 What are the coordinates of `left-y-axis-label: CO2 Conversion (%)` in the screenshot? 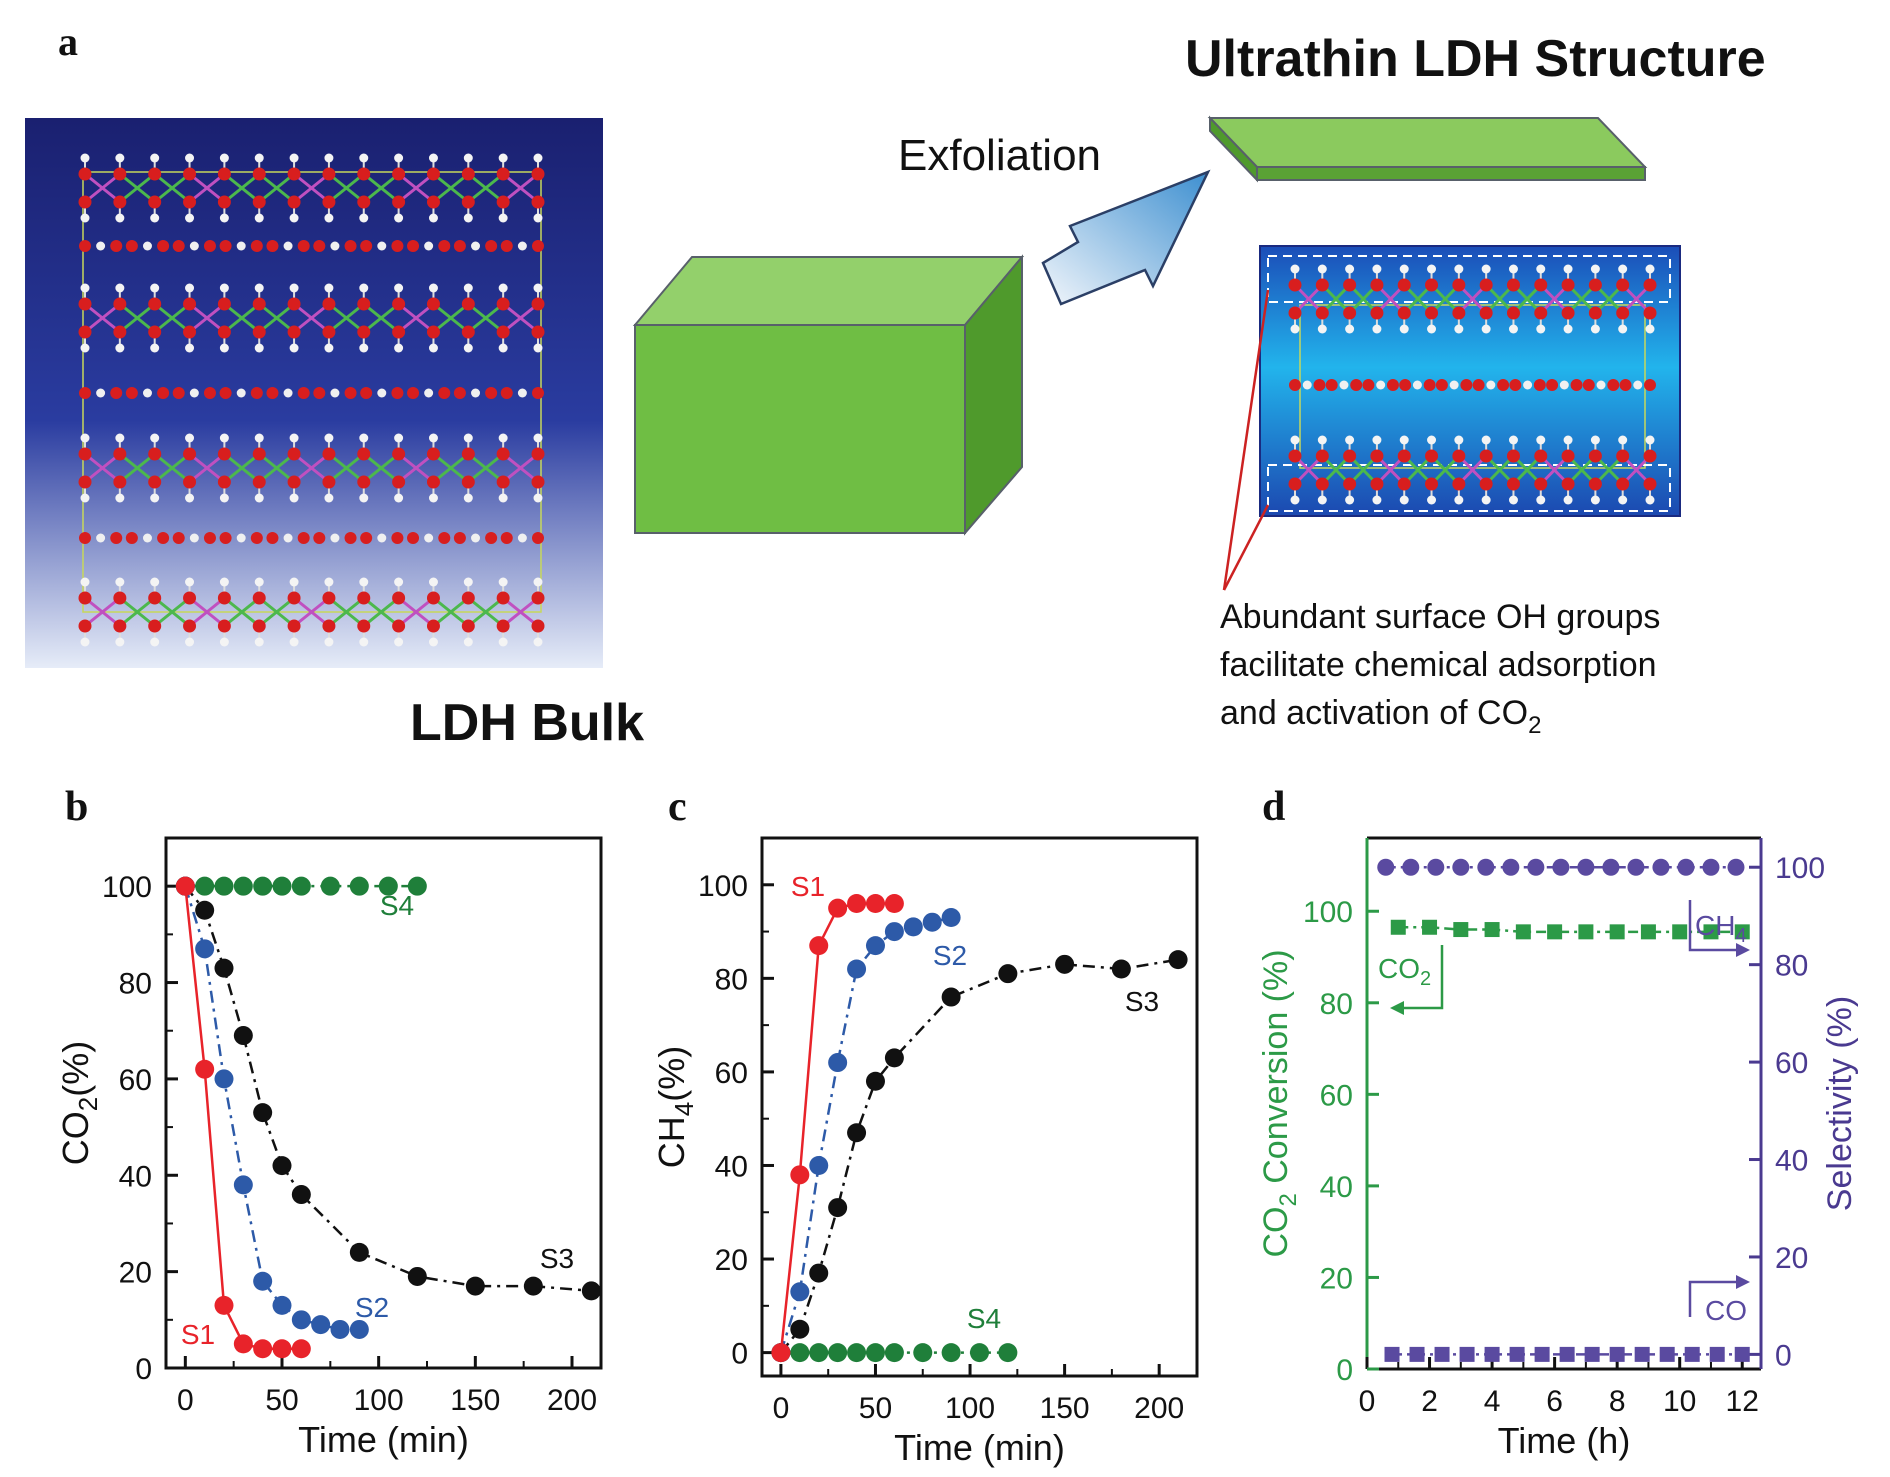 It's located at (1279, 1103).